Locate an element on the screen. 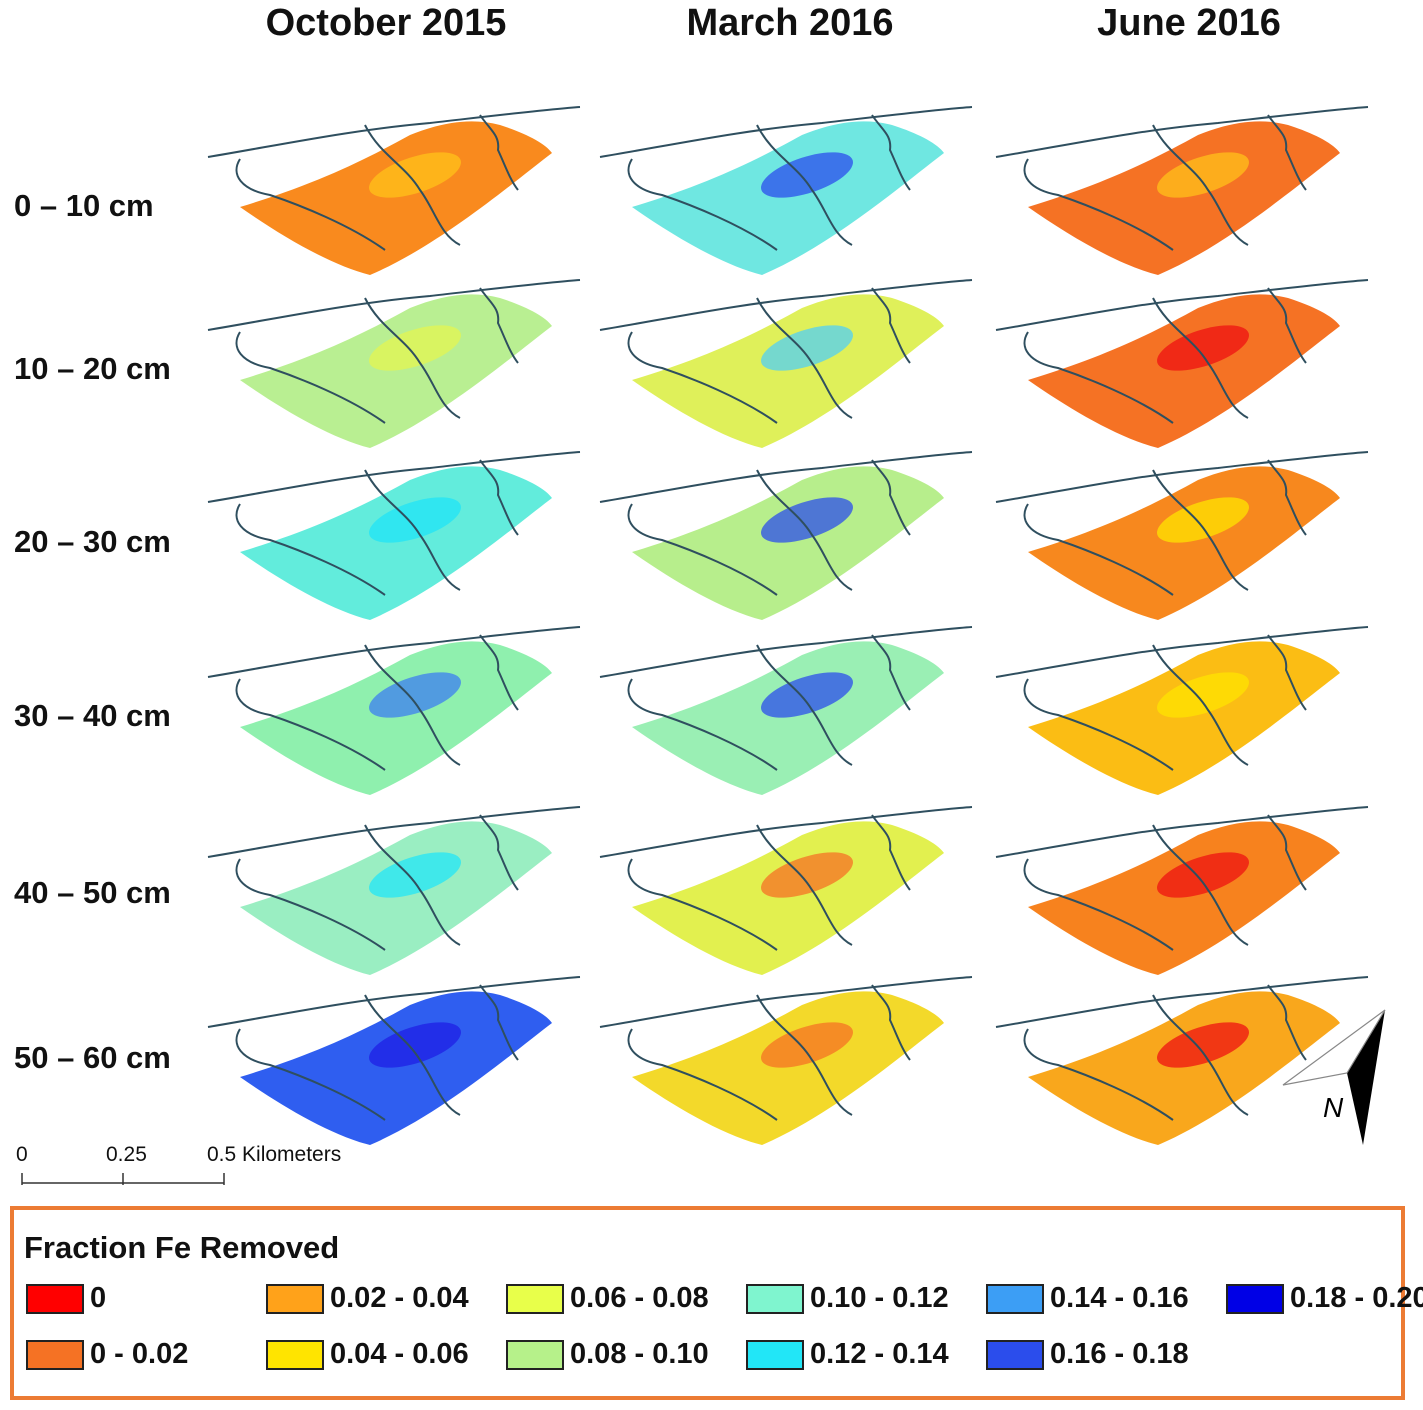 Image resolution: width=1423 pixels, height=1410 pixels. north-label: N is located at coordinates (1333, 1107).